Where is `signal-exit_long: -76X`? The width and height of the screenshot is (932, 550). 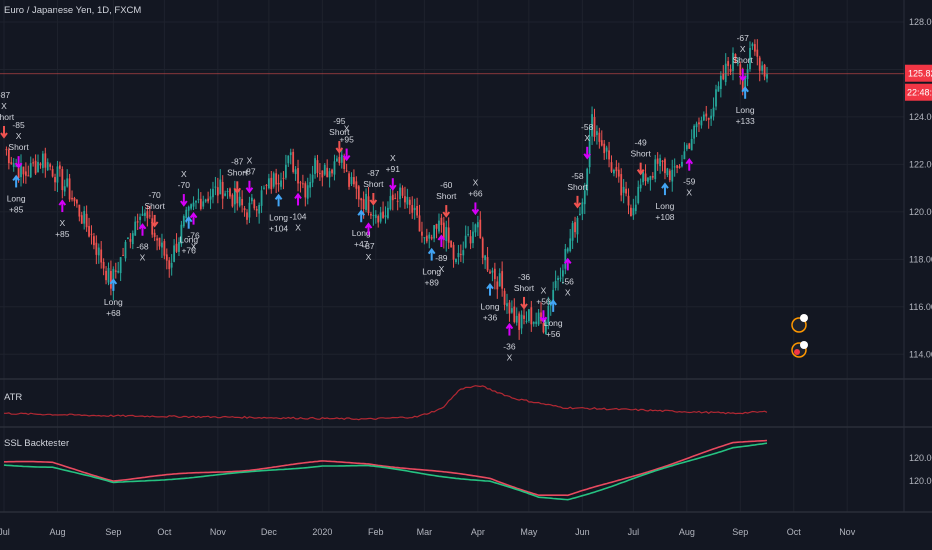 signal-exit_long: -76X is located at coordinates (193, 231).